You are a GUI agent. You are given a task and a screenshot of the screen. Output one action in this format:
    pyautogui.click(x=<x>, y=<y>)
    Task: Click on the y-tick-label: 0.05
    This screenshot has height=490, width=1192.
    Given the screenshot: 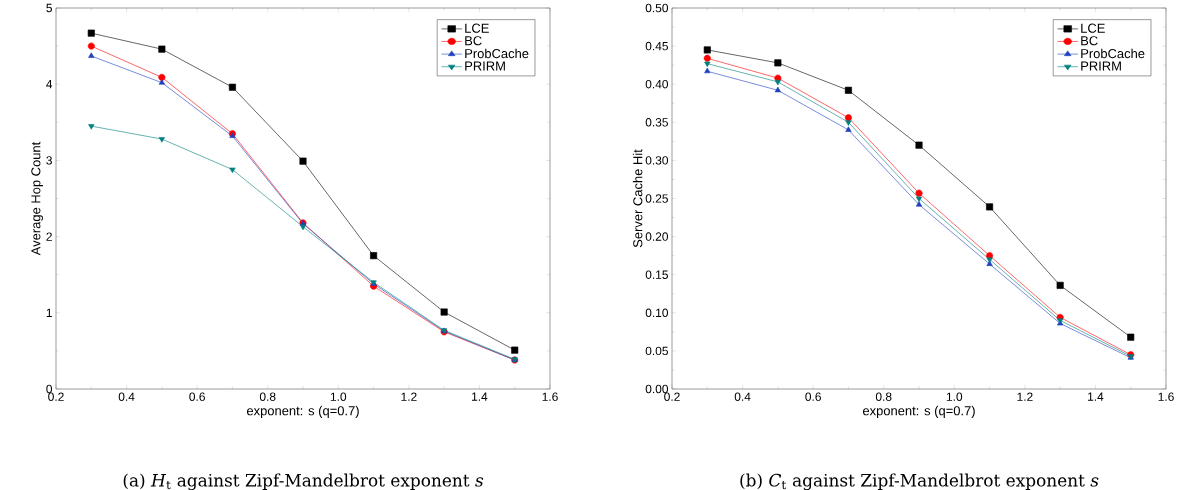 What is the action you would take?
    pyautogui.click(x=656, y=351)
    